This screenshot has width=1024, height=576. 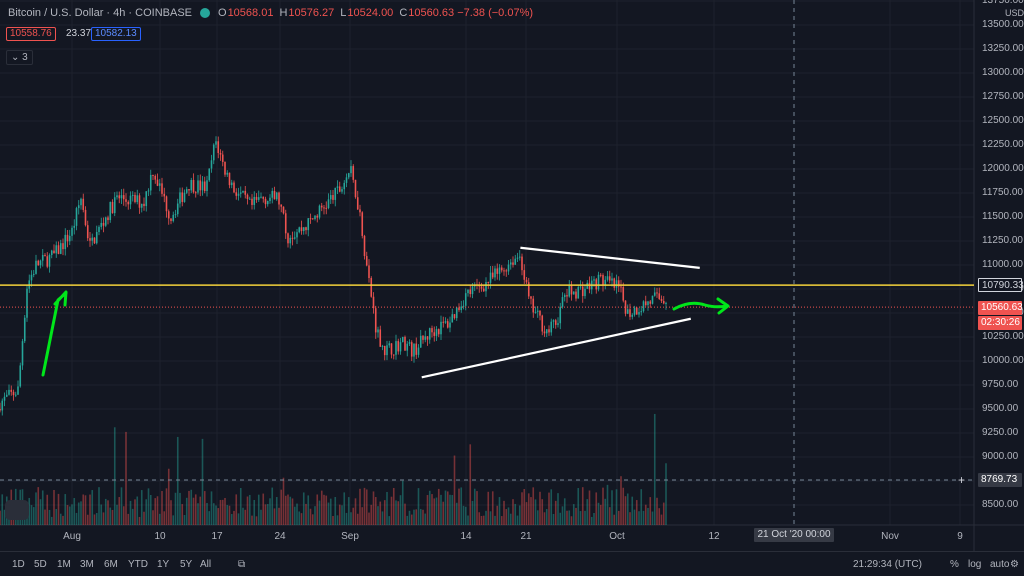 I want to click on range-button-6m: 6M, so click(x=111, y=564).